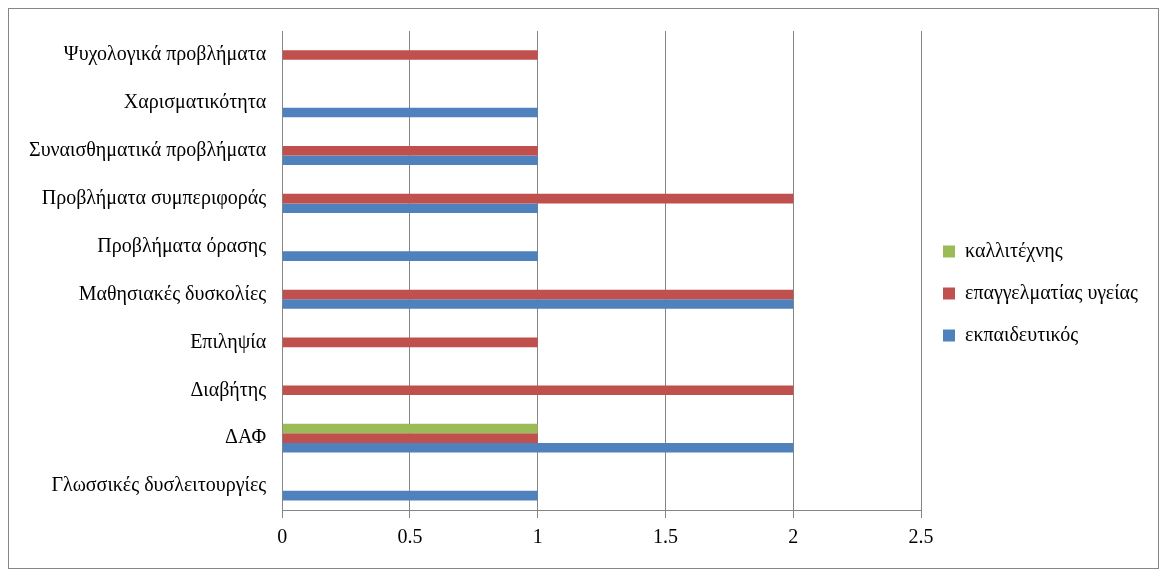 Image resolution: width=1171 pixels, height=581 pixels. I want to click on x-tick-label: 2, so click(793, 536).